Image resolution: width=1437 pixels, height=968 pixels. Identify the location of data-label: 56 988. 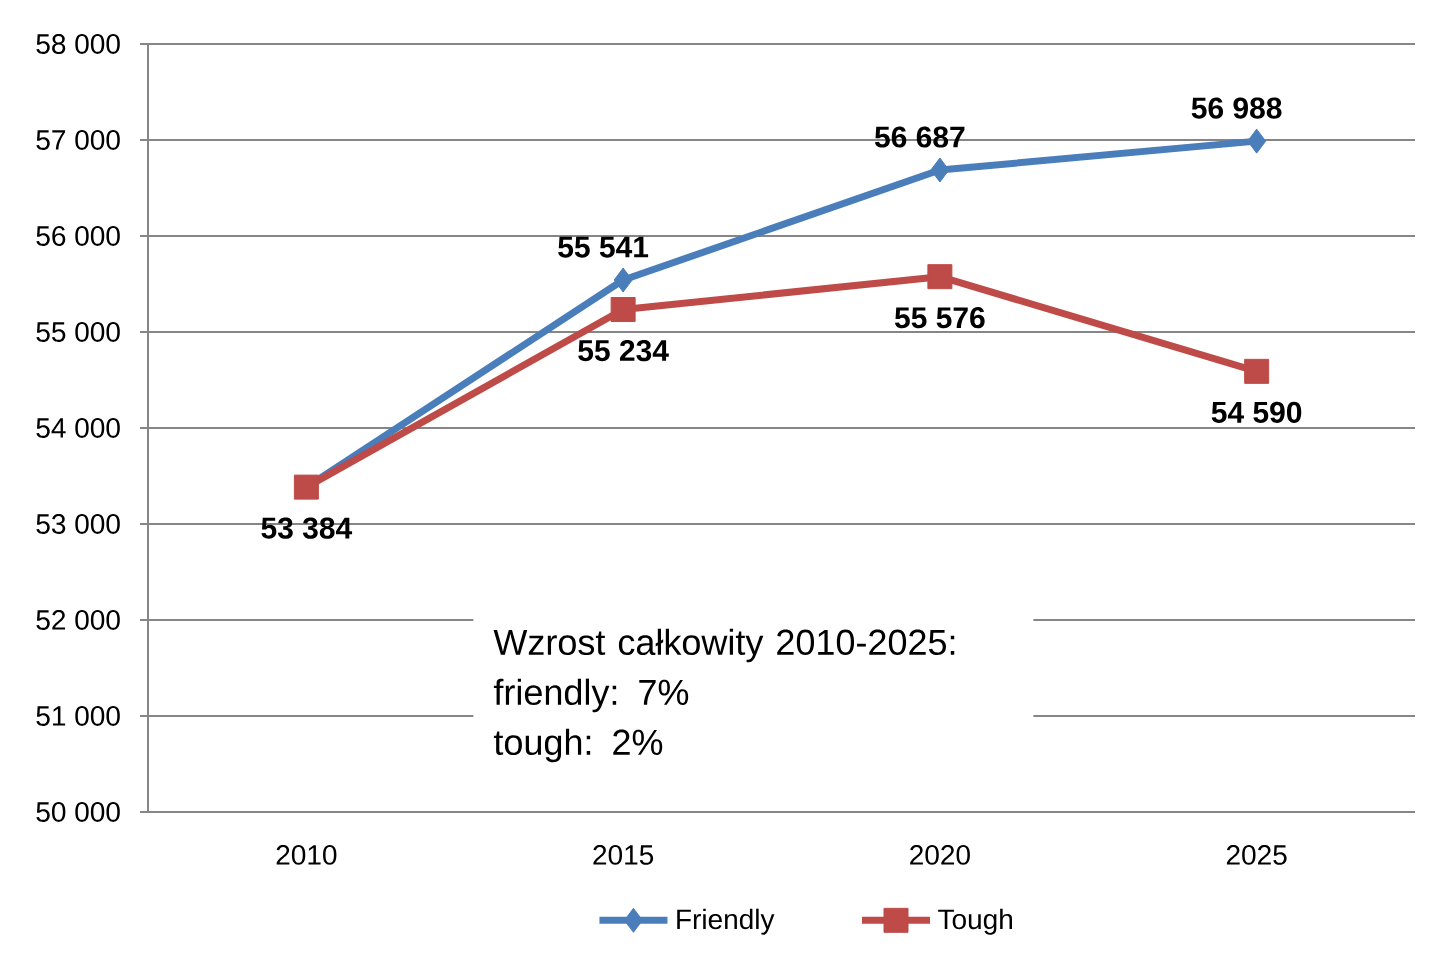
(1236, 108).